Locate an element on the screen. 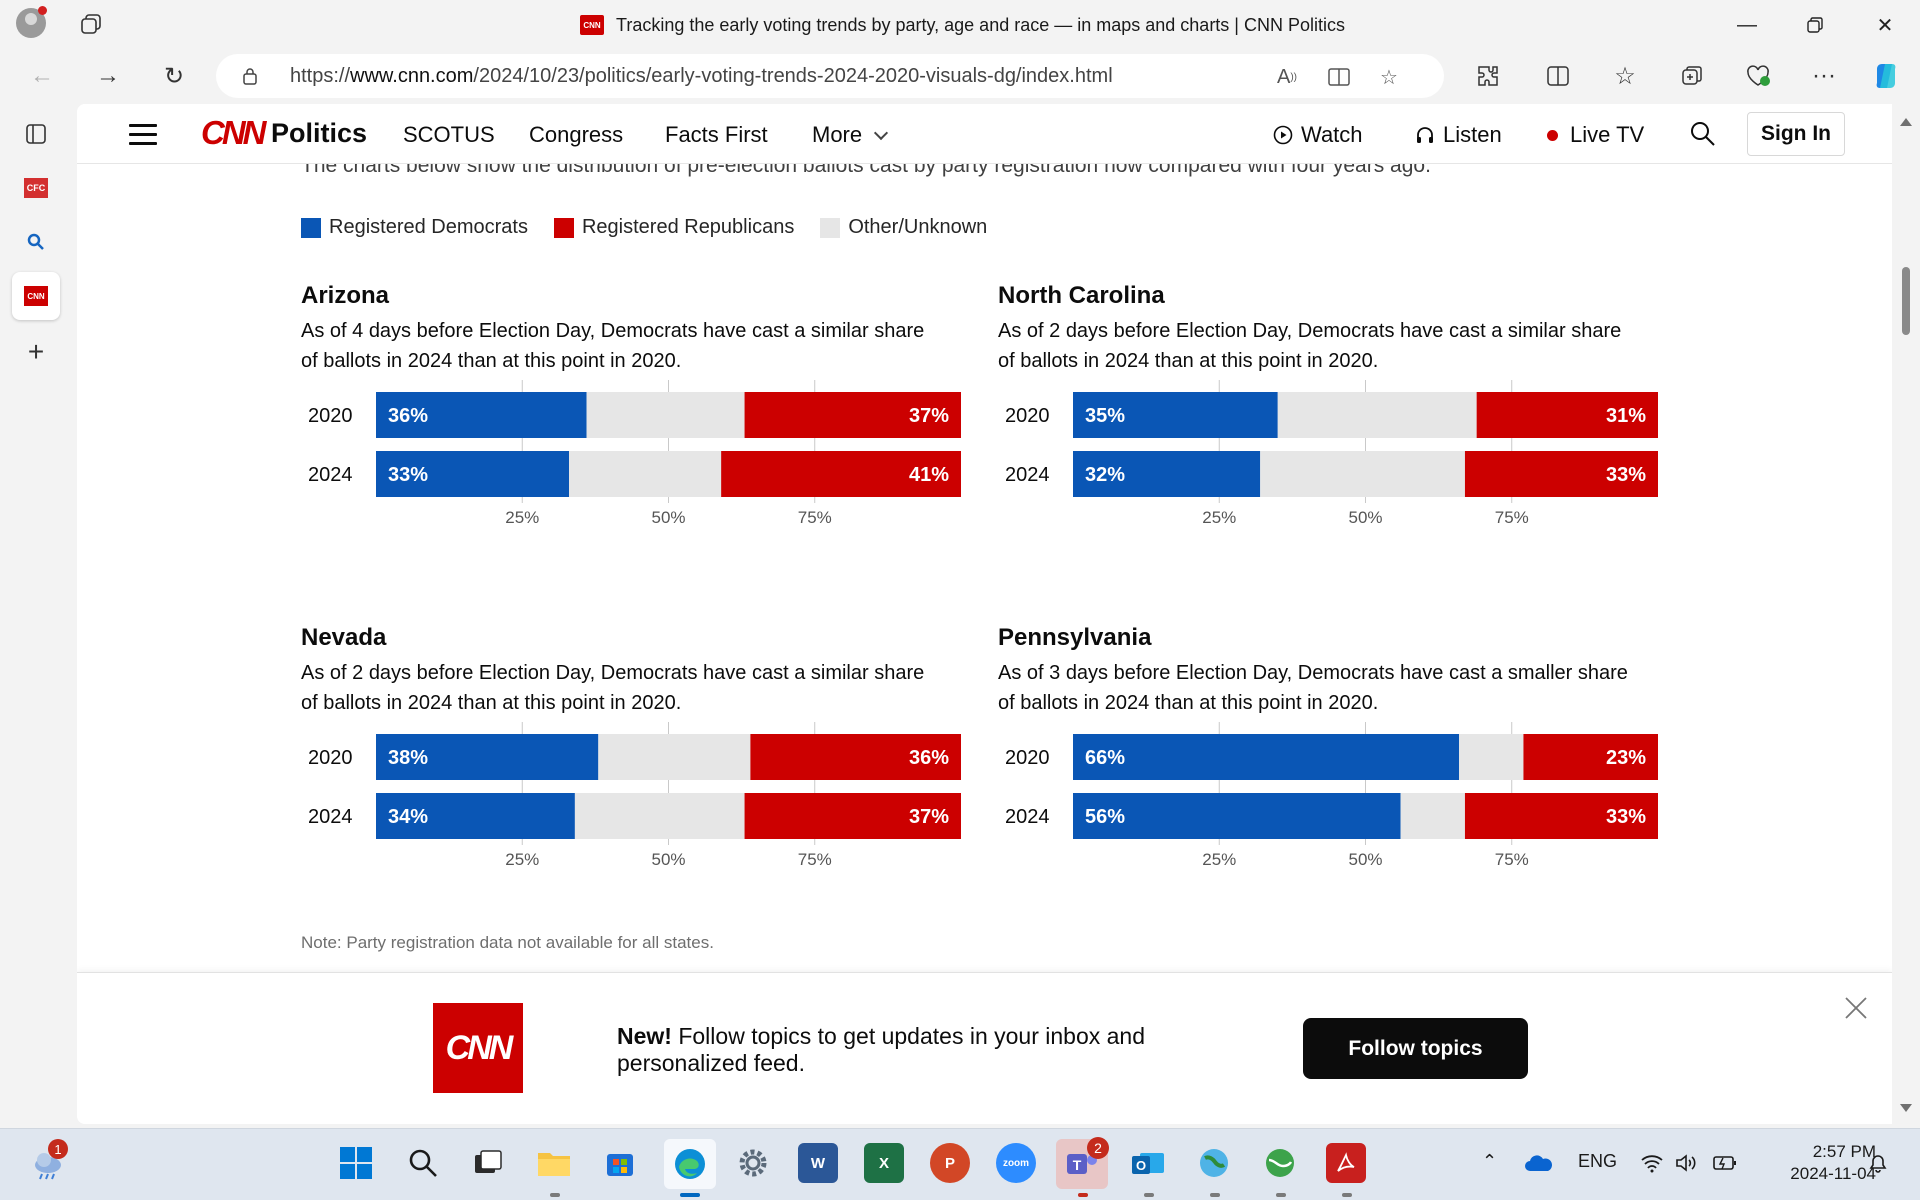  chart-svg: 2020 35% 31% 2024 32% 33% 25% 50% 75% is located at coordinates (1331, 453).